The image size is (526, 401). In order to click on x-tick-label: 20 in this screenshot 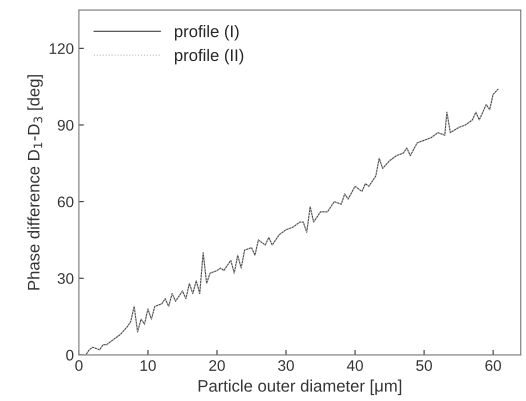, I will do `click(217, 365)`.